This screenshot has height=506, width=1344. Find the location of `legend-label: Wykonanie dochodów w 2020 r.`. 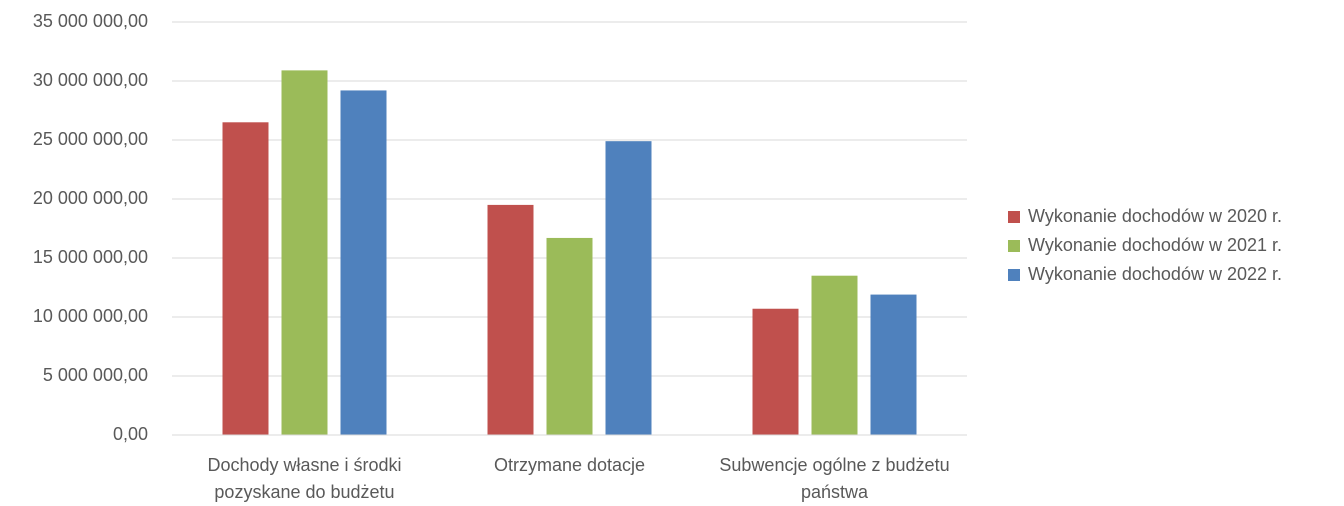

legend-label: Wykonanie dochodów w 2020 r. is located at coordinates (1155, 216).